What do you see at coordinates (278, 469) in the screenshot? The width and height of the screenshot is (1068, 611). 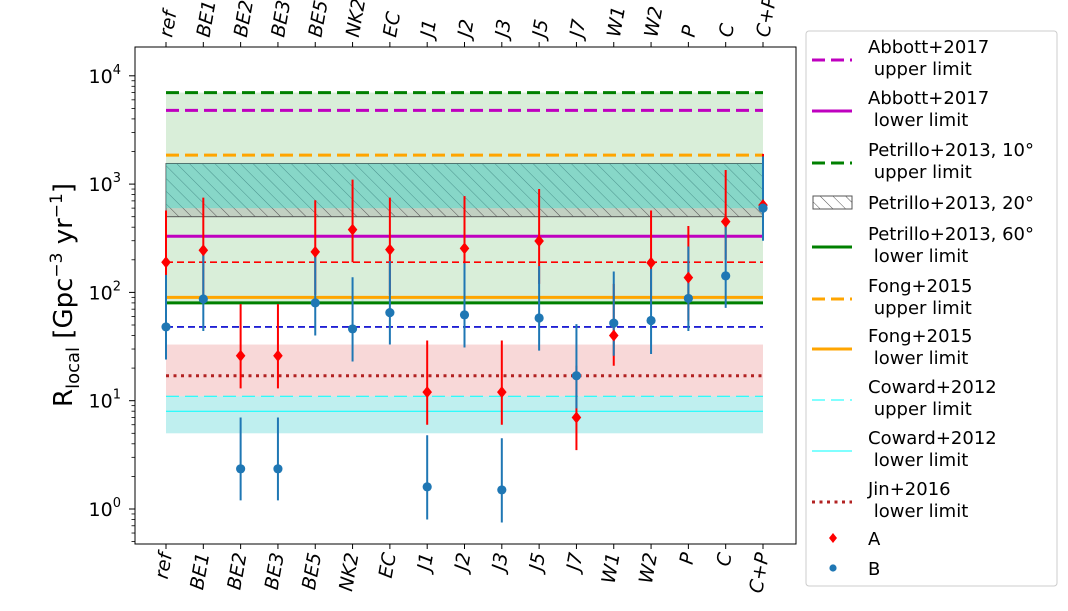 I see `point-B-BE3` at bounding box center [278, 469].